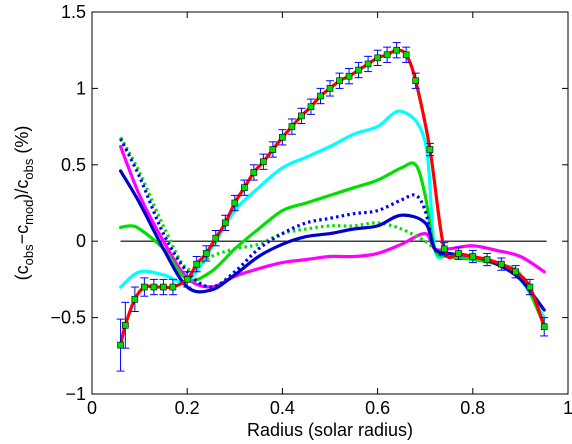 The image size is (572, 444). Describe the element at coordinates (282, 408) in the screenshot. I see `x-tick-label: 0.4` at that location.